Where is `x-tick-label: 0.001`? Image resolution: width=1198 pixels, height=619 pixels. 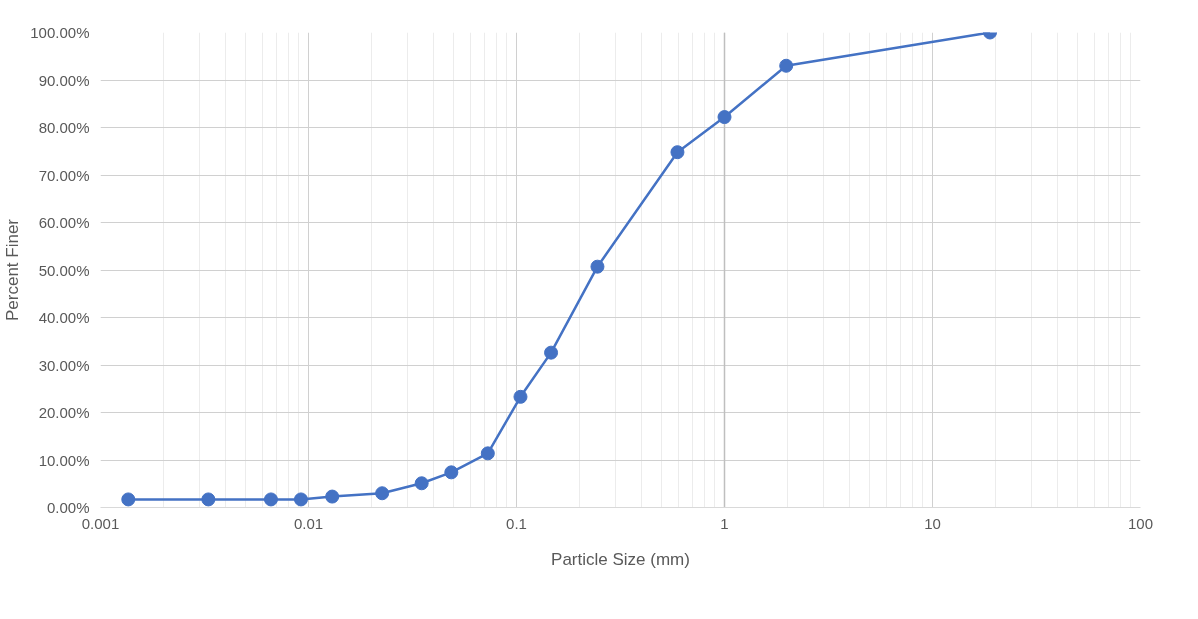
x-tick-label: 0.001 is located at coordinates (100, 523).